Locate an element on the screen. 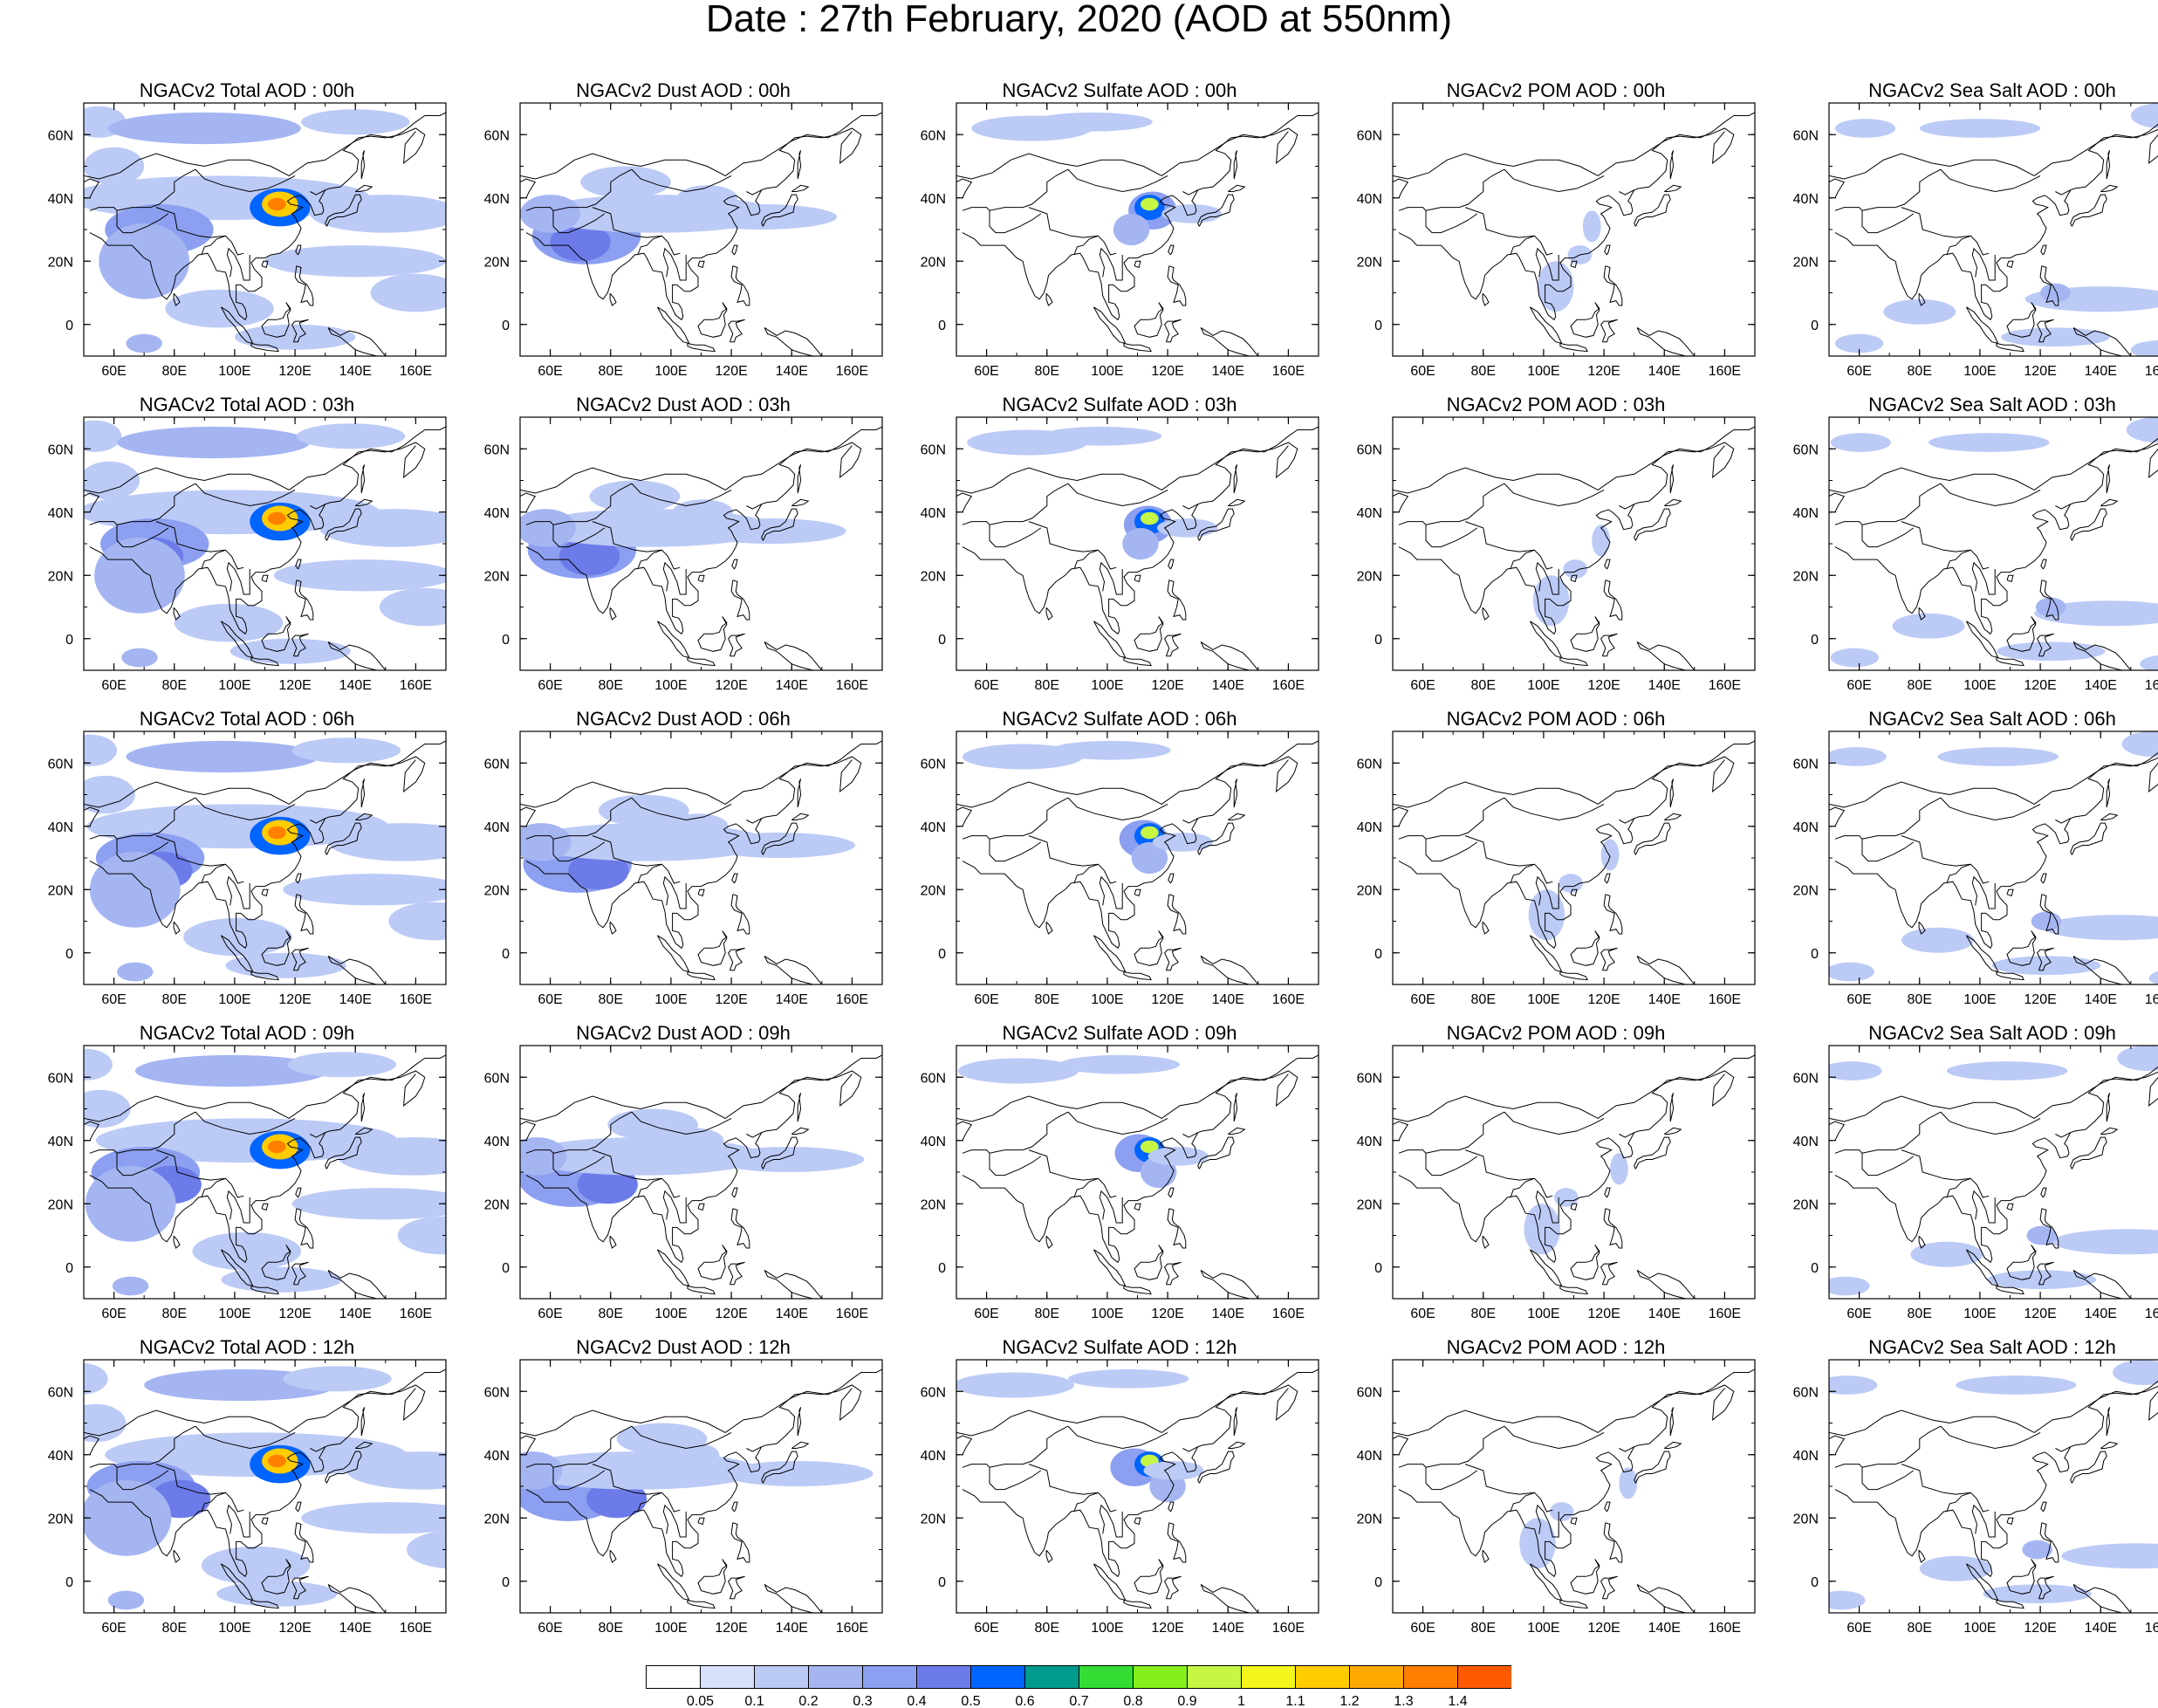  lon-tick-label: 80E is located at coordinates (611, 1628).